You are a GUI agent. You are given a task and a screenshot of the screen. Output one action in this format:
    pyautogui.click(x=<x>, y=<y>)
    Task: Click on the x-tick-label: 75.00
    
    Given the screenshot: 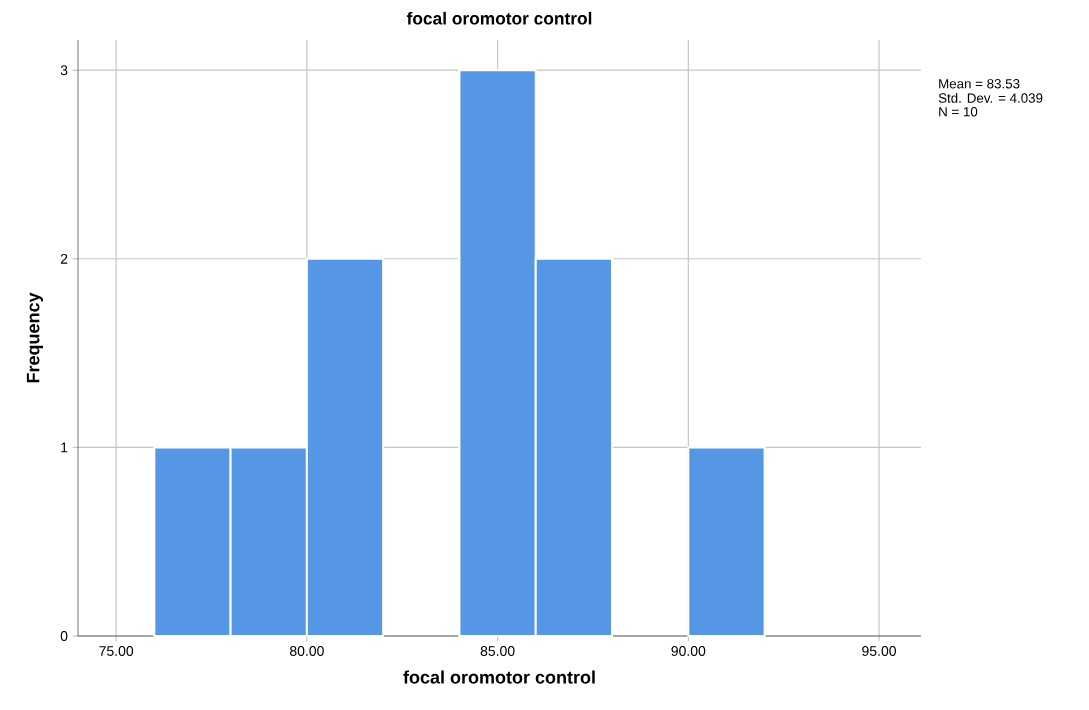 What is the action you would take?
    pyautogui.click(x=116, y=651)
    